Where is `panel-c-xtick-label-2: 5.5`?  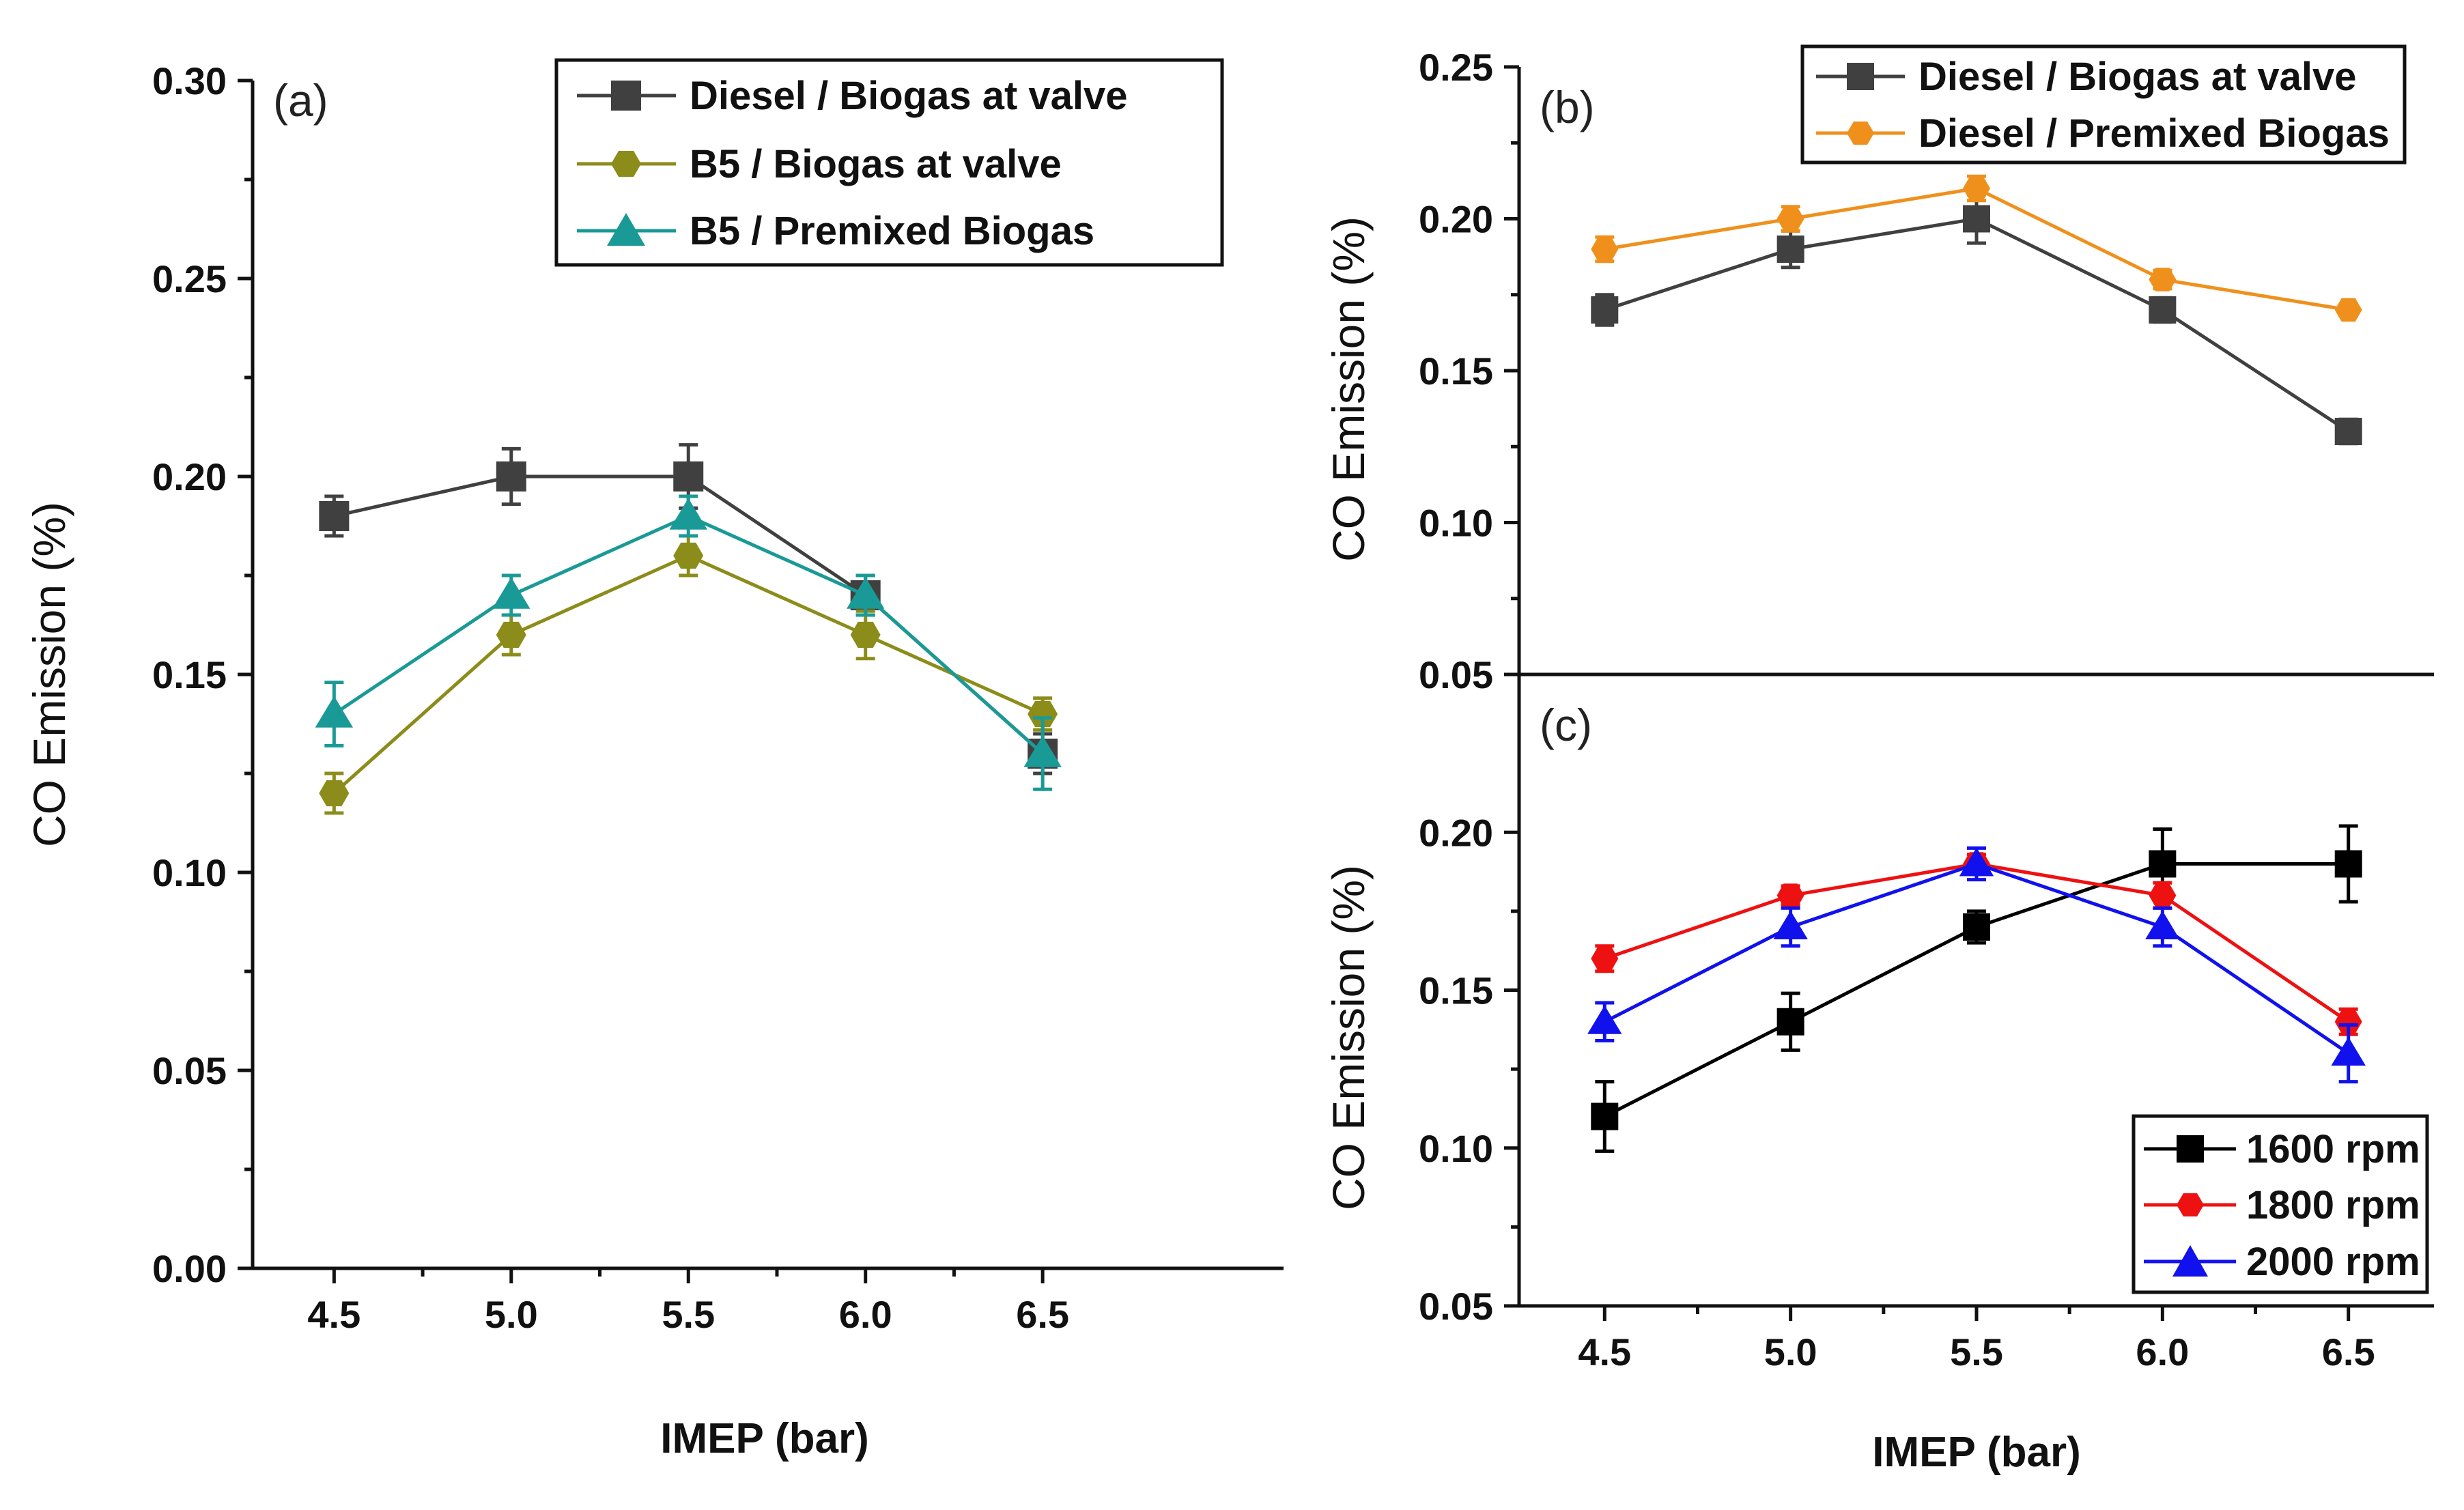 panel-c-xtick-label-2: 5.5 is located at coordinates (1976, 1351).